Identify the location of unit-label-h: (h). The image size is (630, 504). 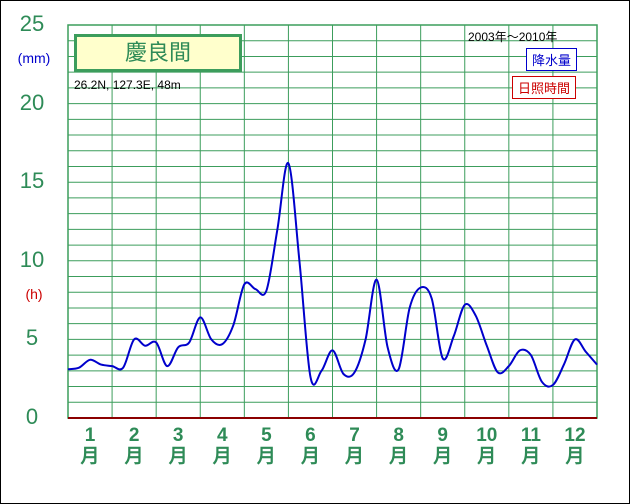
(34, 294).